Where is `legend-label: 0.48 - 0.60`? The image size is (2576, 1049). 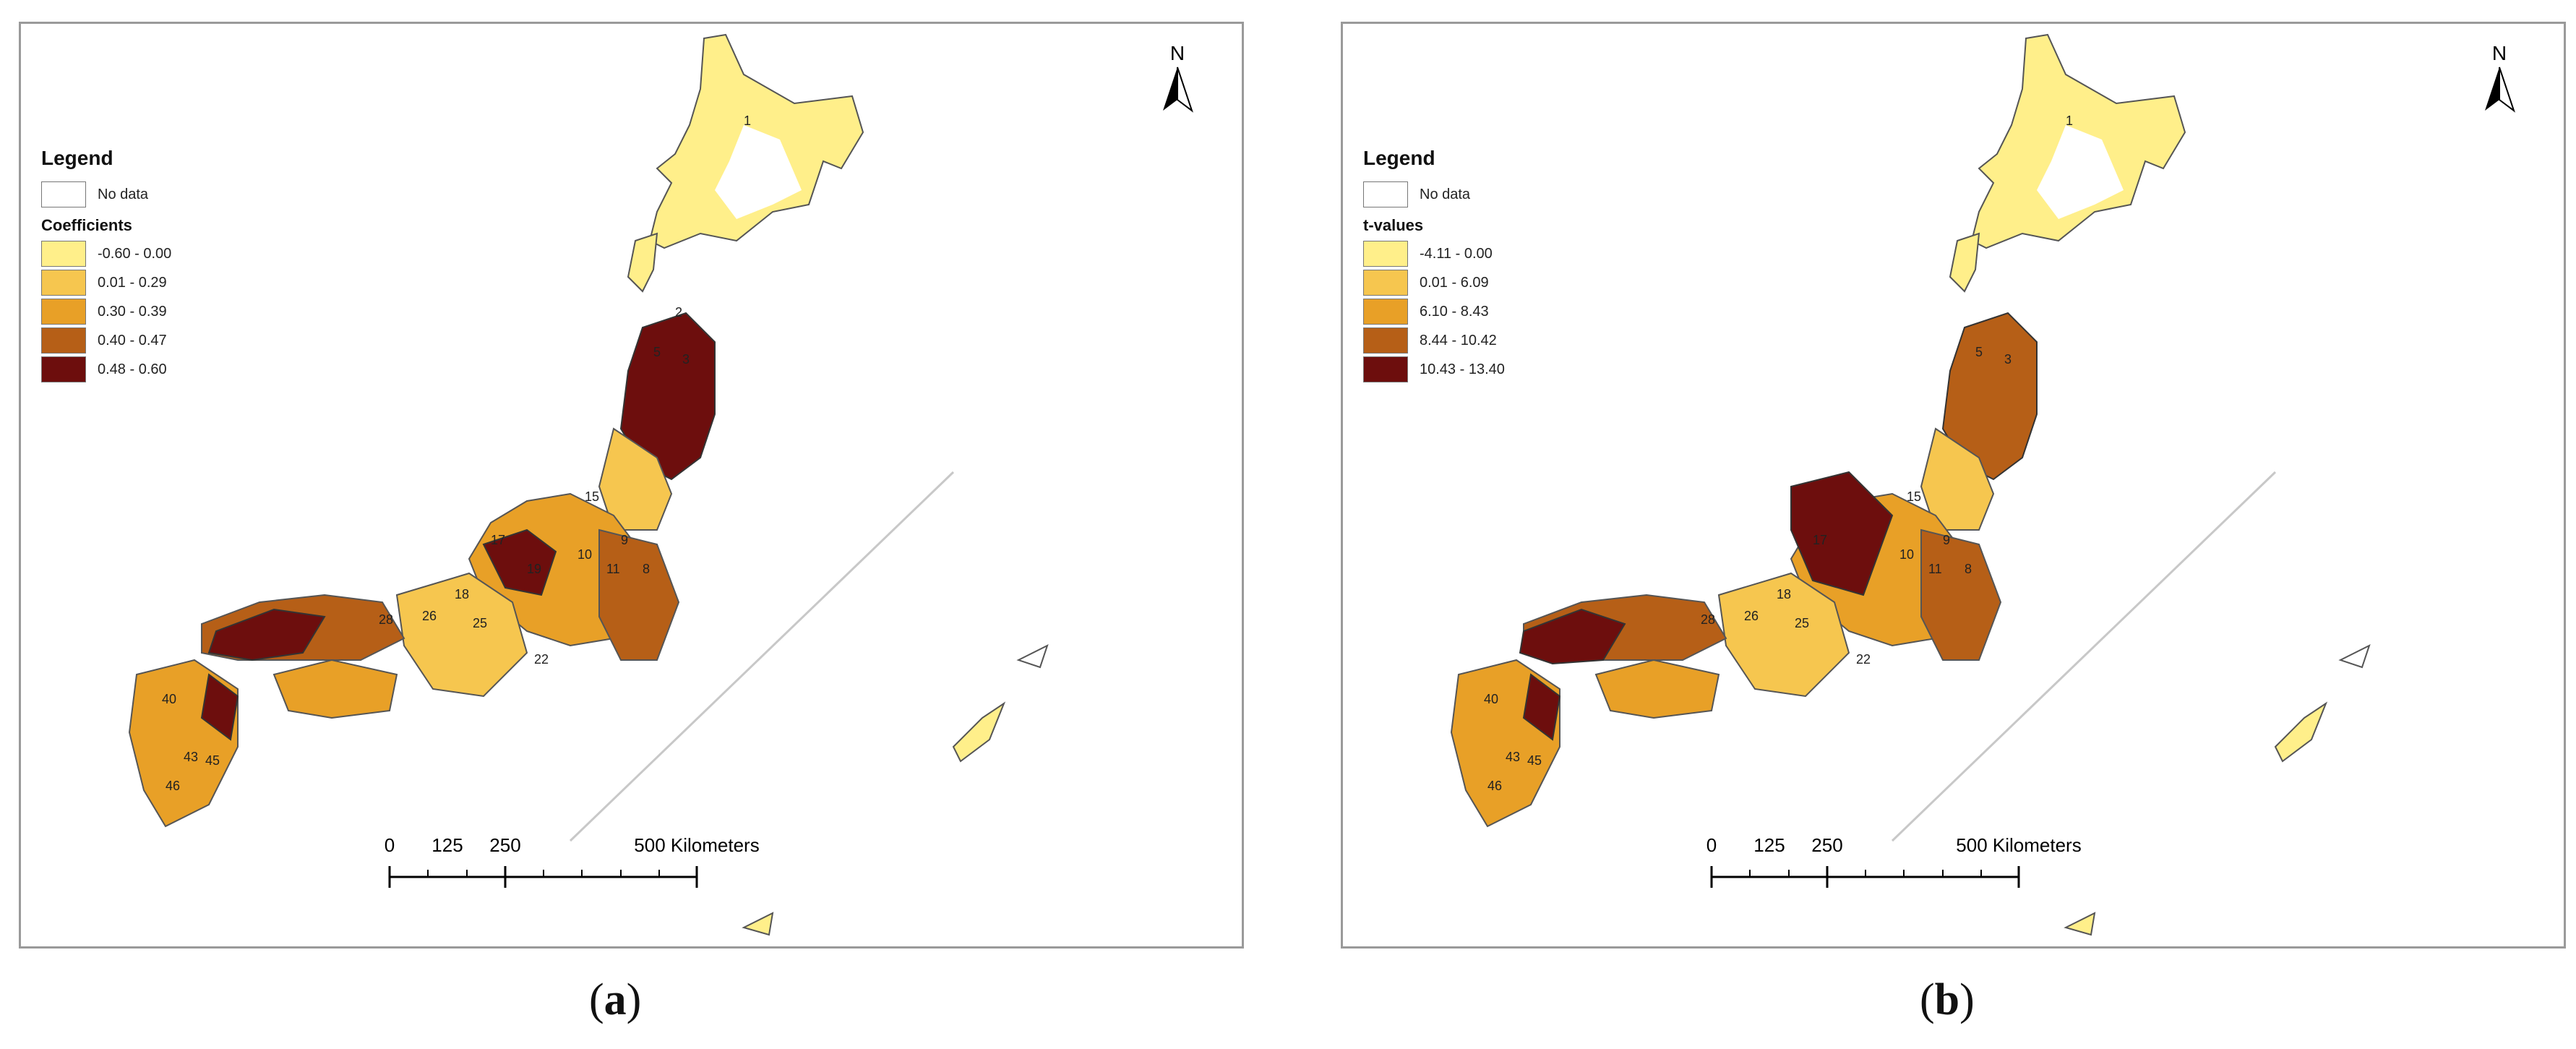
legend-label: 0.48 - 0.60 is located at coordinates (132, 369).